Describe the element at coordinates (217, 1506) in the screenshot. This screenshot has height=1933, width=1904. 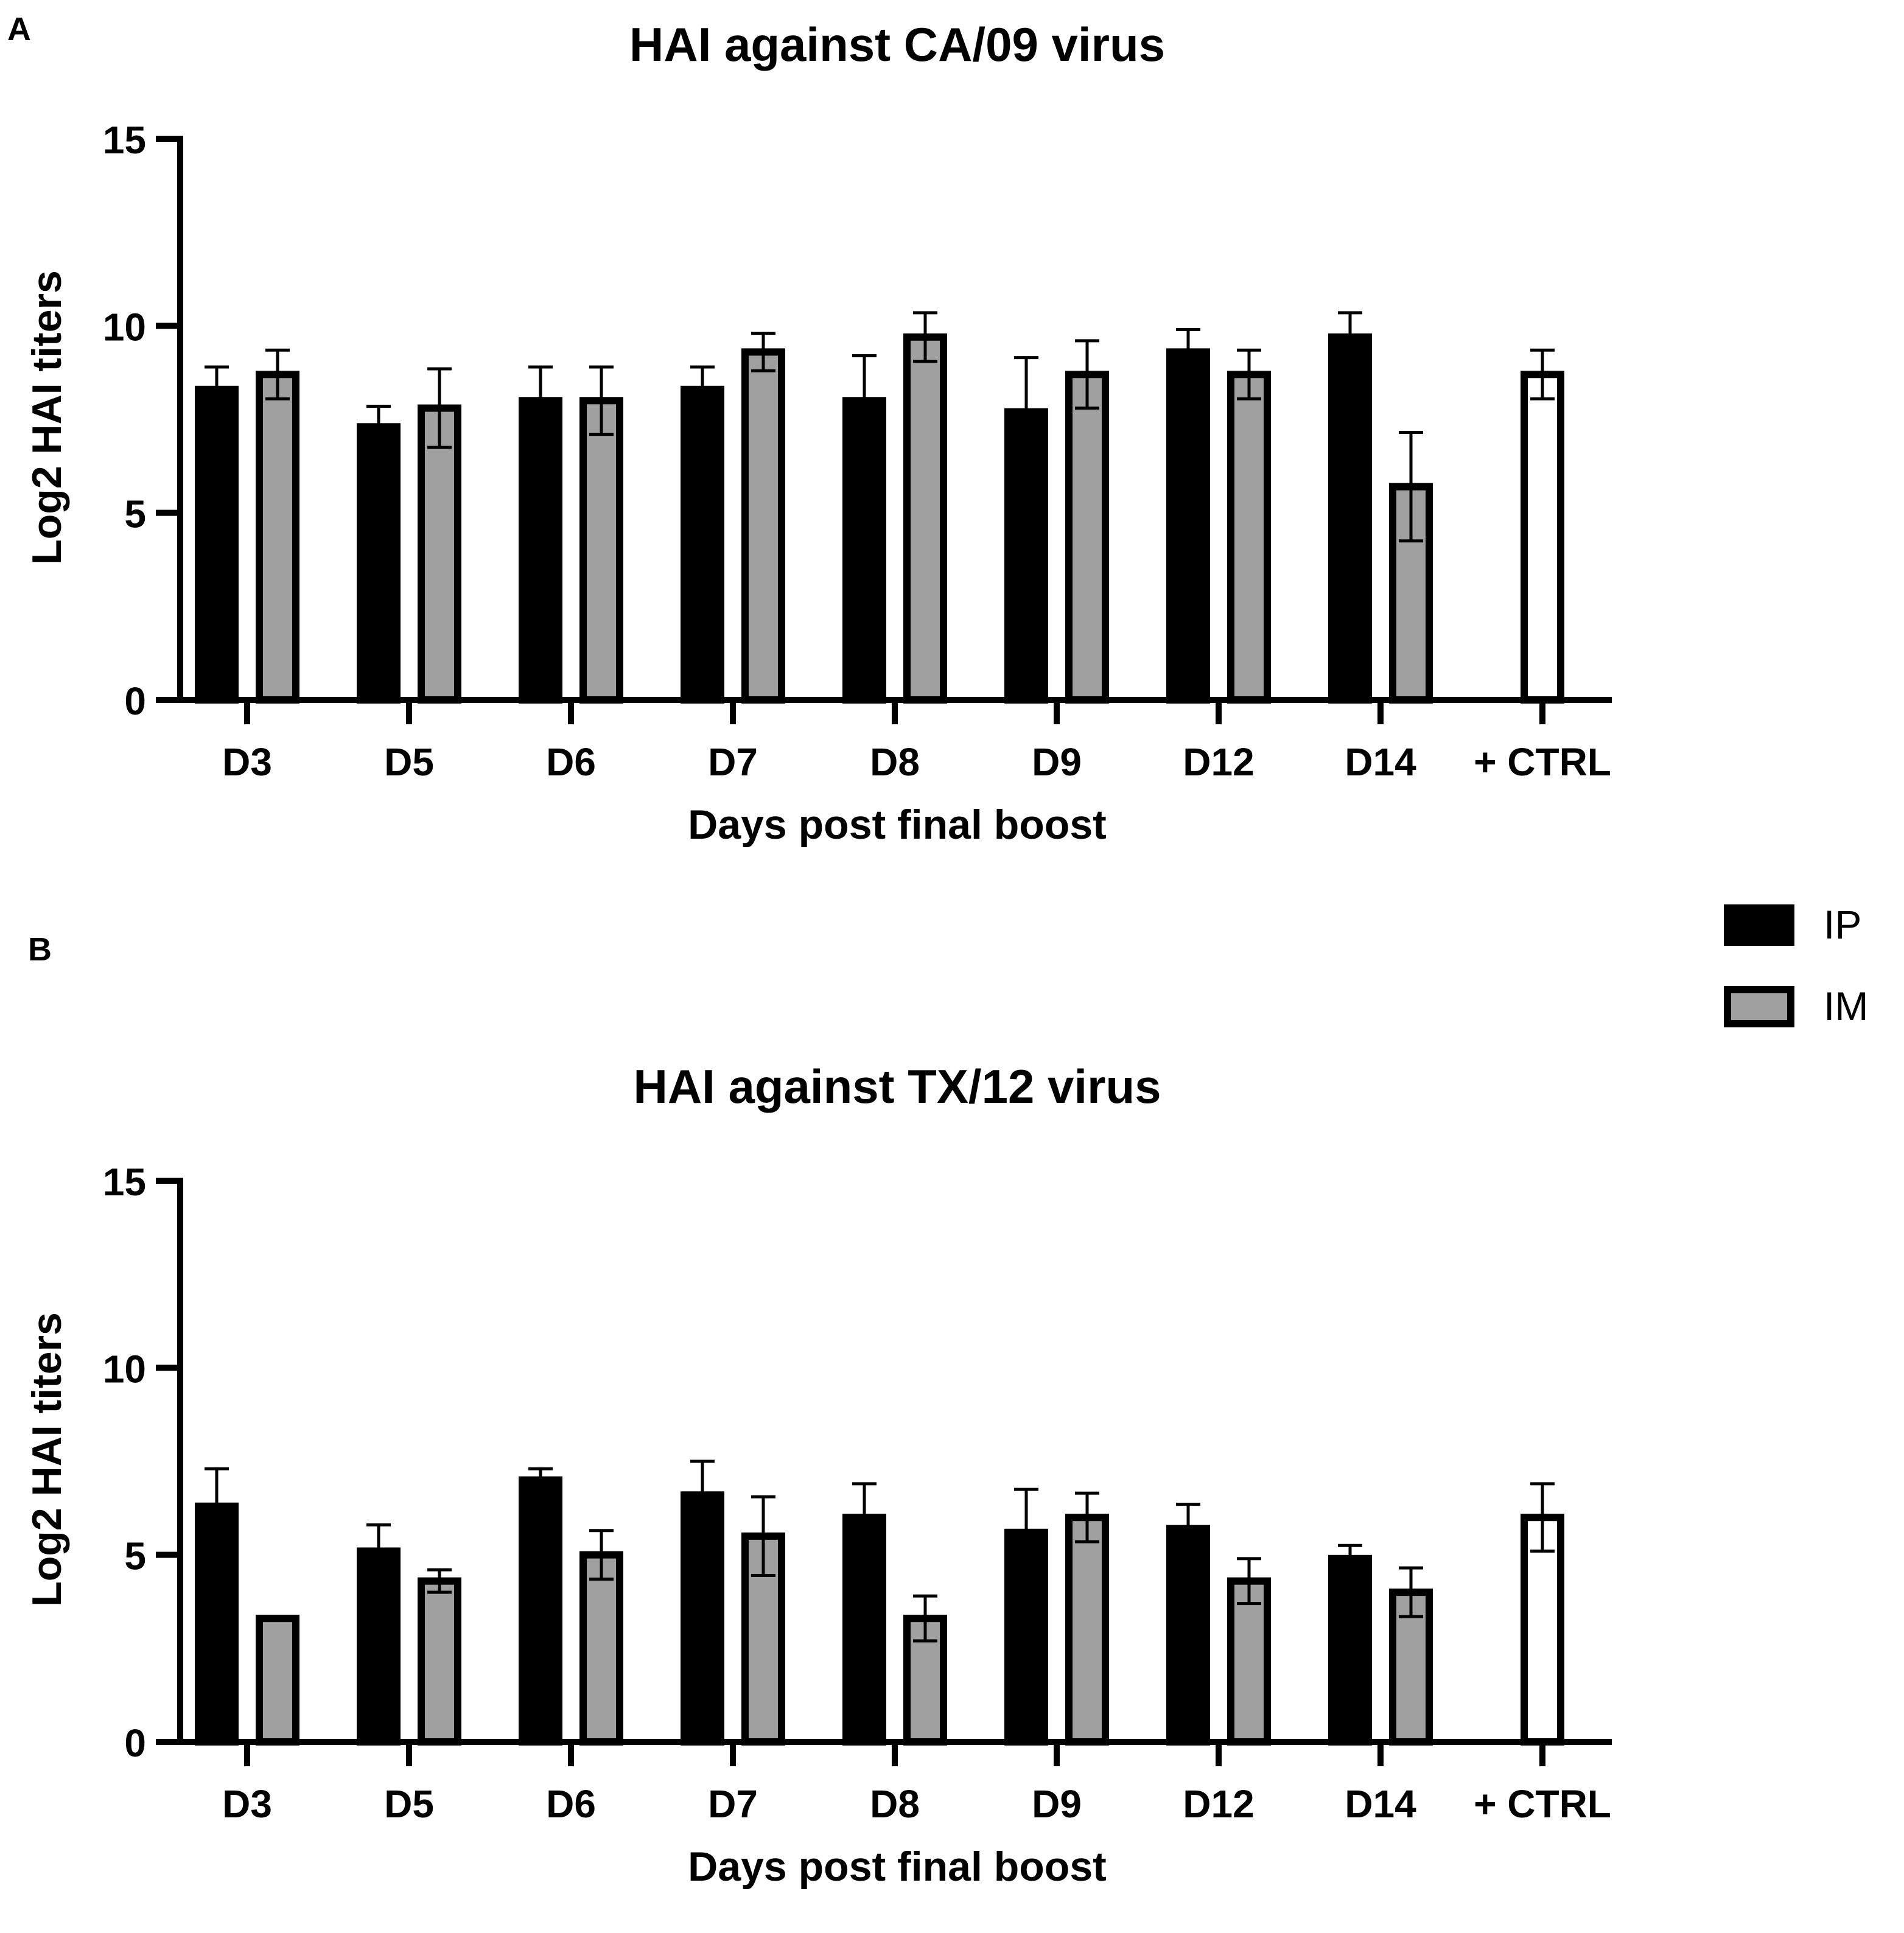
I see `chart-b-errorbar-ip-d3` at that location.